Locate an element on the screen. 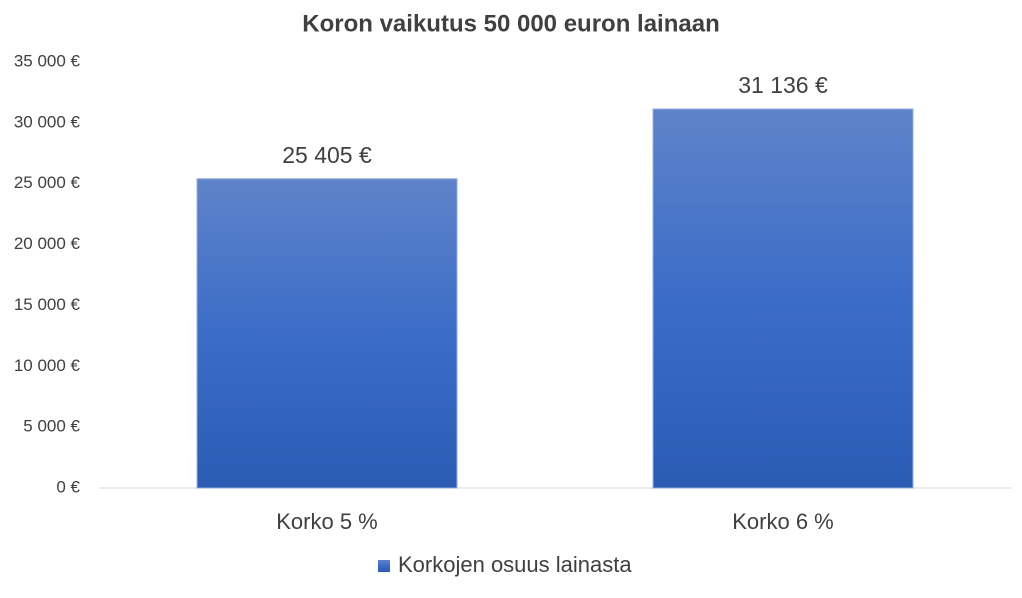 The image size is (1022, 598). data-label: 25 405 € is located at coordinates (327, 155).